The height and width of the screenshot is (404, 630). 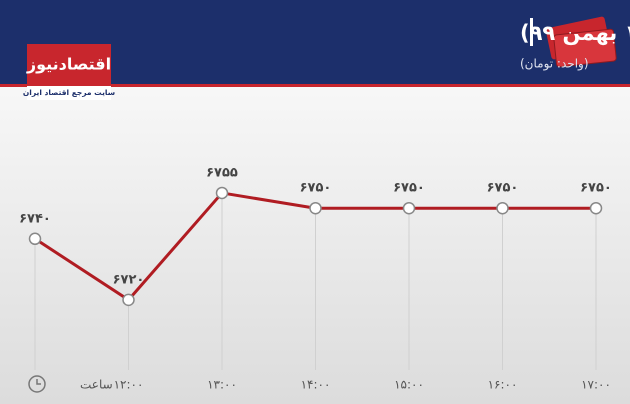 What do you see at coordinates (554, 64) in the screenshot?
I see `chart-subtitle: (واحد: تومان)` at bounding box center [554, 64].